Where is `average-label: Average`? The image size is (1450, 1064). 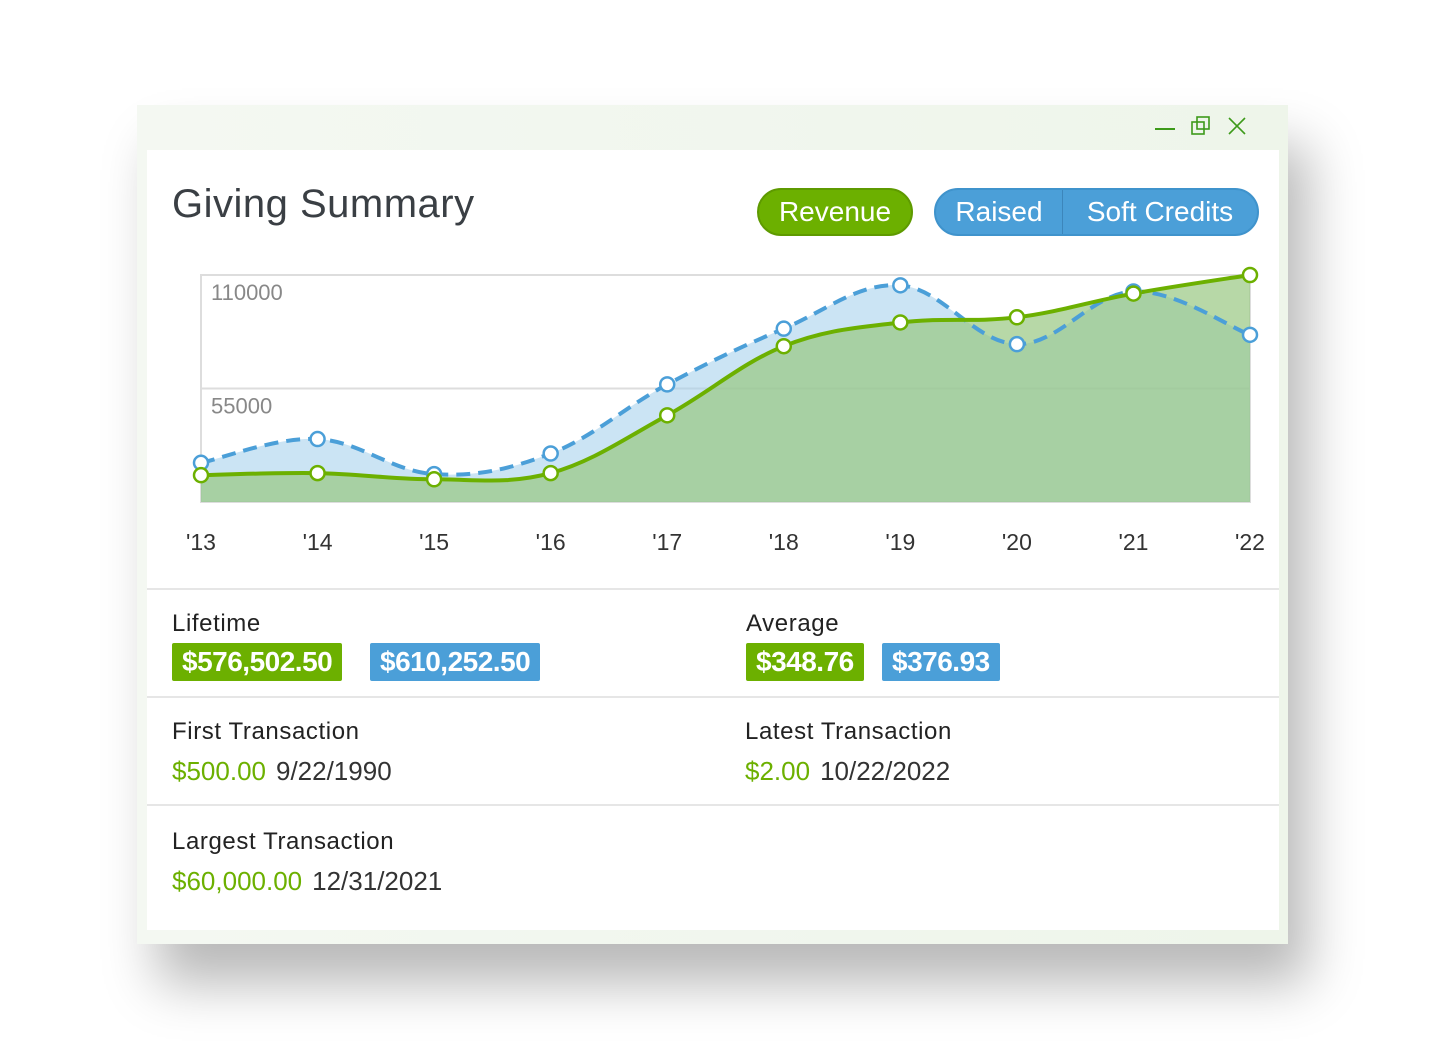
average-label: Average is located at coordinates (793, 623).